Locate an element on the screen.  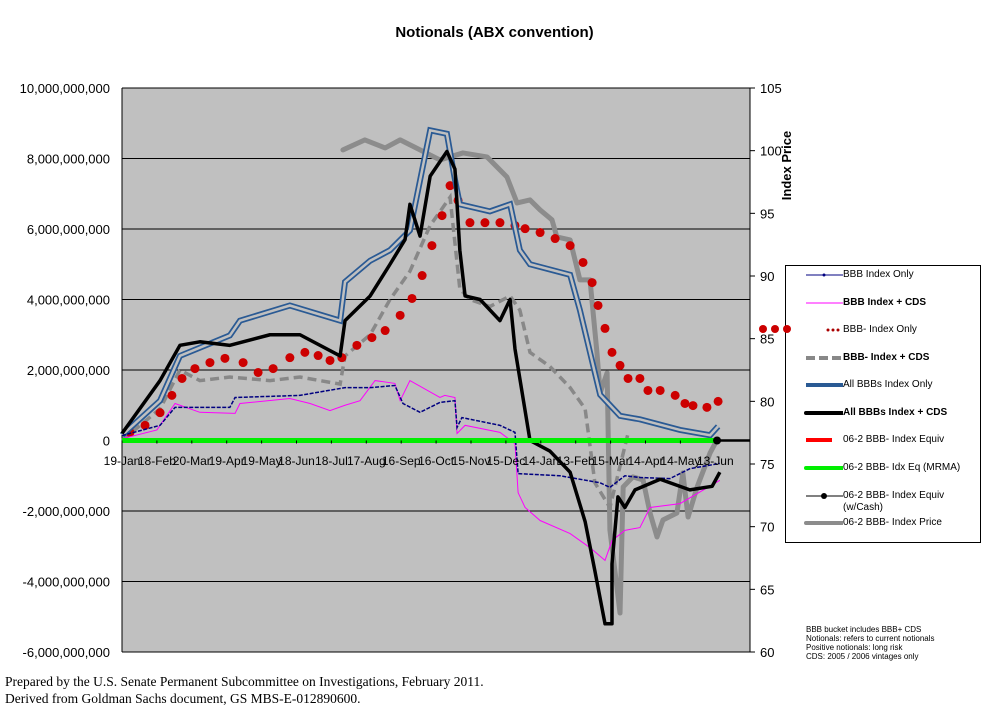
legend-item-06-2-index-equiv-cash: 06-2 BBB- Index Equiv (w/Cash) is located at coordinates (883, 501).